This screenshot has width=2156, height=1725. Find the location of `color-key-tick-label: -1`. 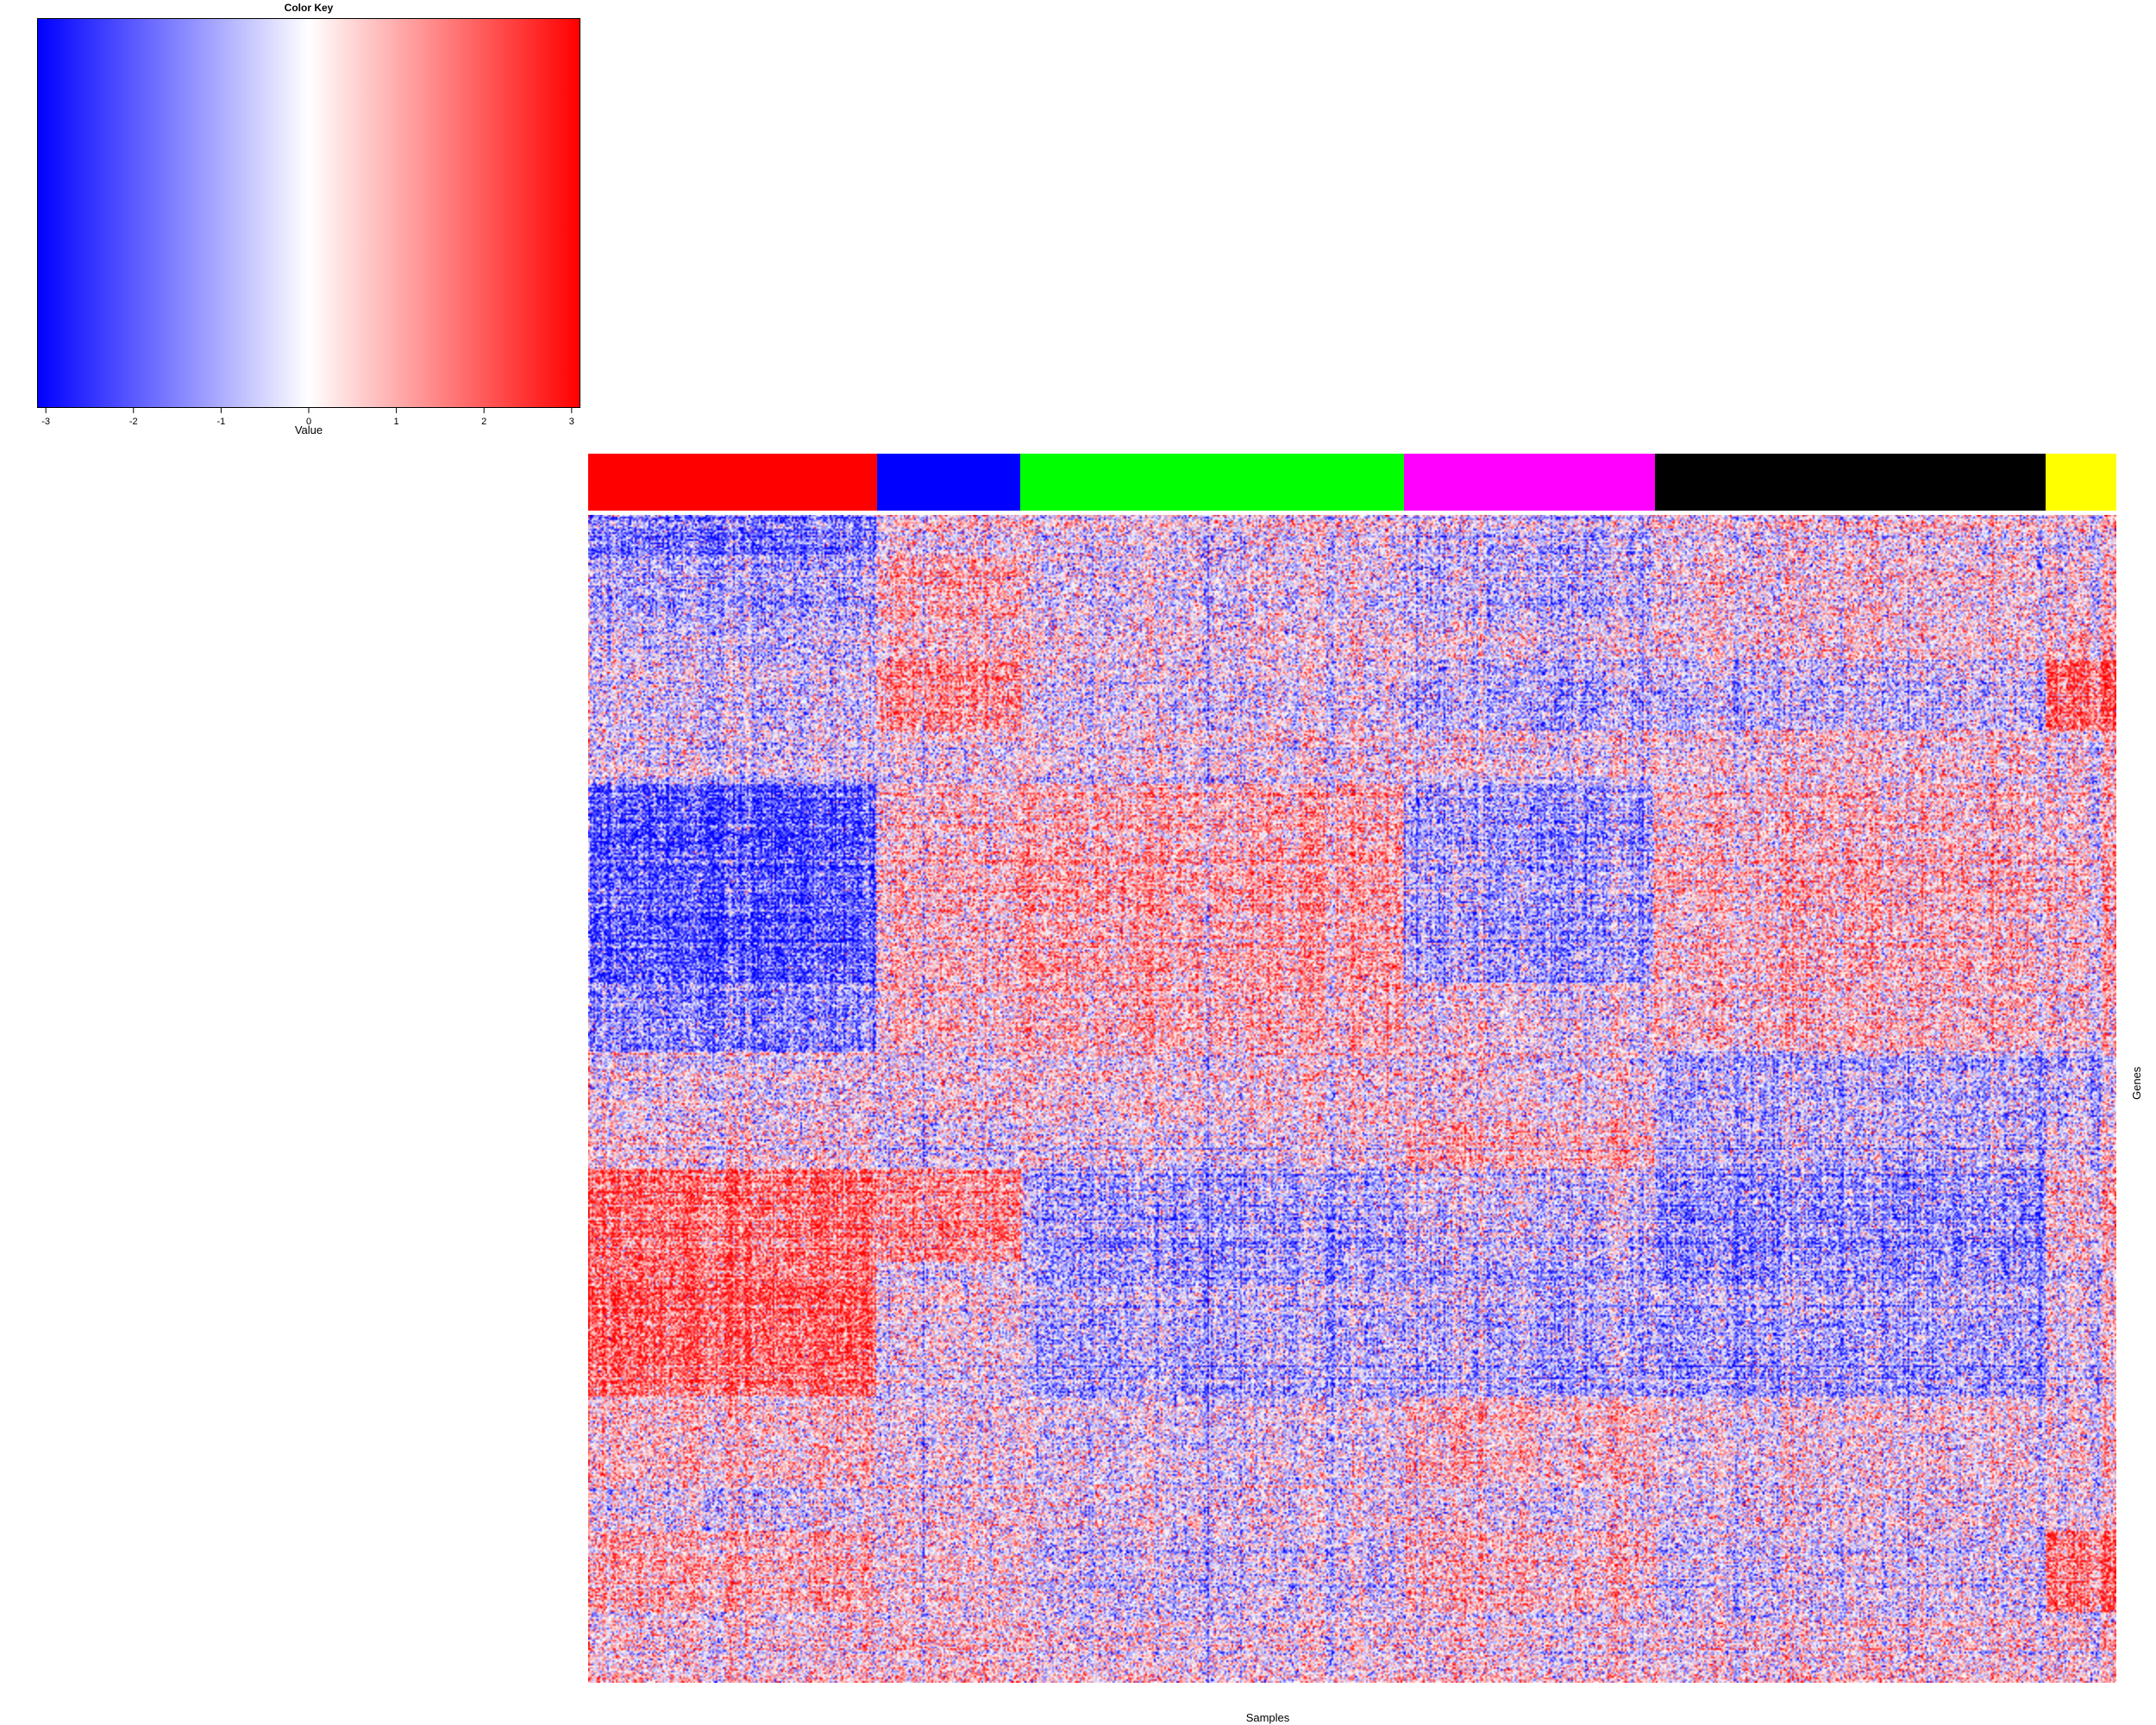

color-key-tick-label: -1 is located at coordinates (220, 422).